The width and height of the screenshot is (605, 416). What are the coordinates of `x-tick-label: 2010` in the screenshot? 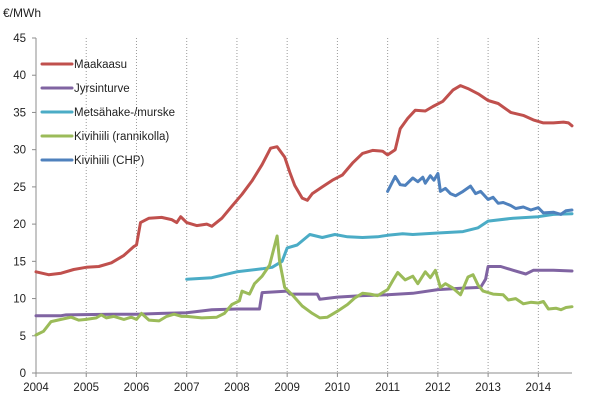 It's located at (338, 388).